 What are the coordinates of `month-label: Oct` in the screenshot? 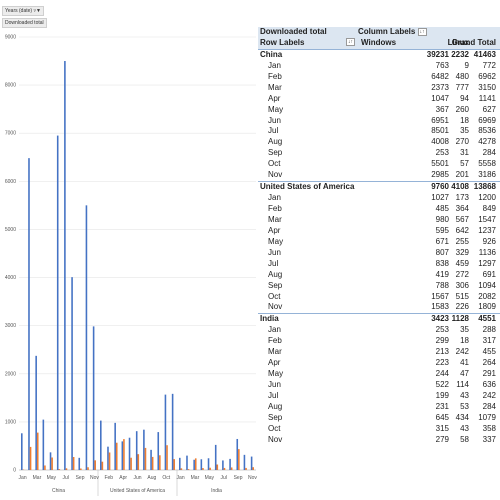 It's located at (274, 296).